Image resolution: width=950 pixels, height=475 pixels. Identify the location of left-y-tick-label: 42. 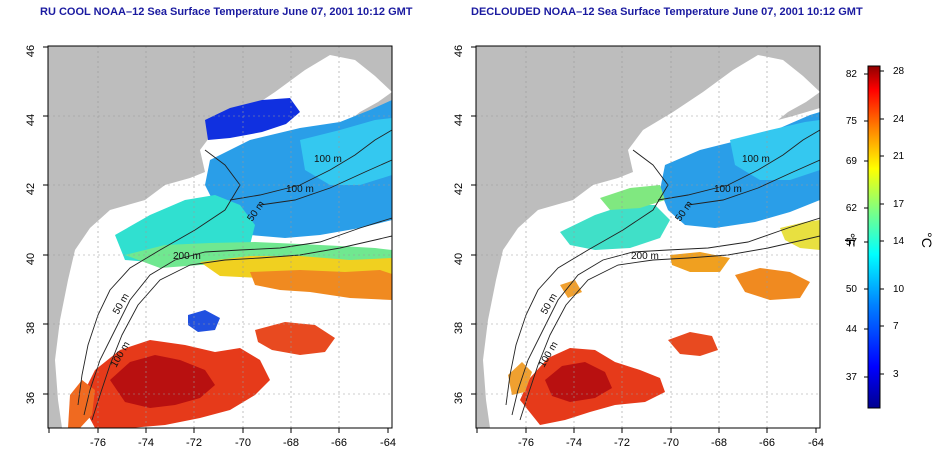
(31, 189).